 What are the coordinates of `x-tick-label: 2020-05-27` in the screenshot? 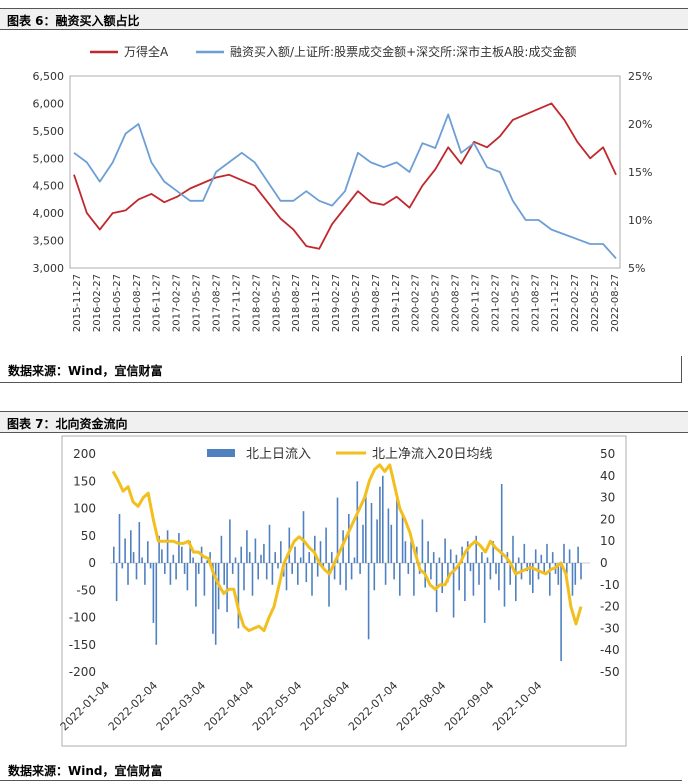 It's located at (436, 303).